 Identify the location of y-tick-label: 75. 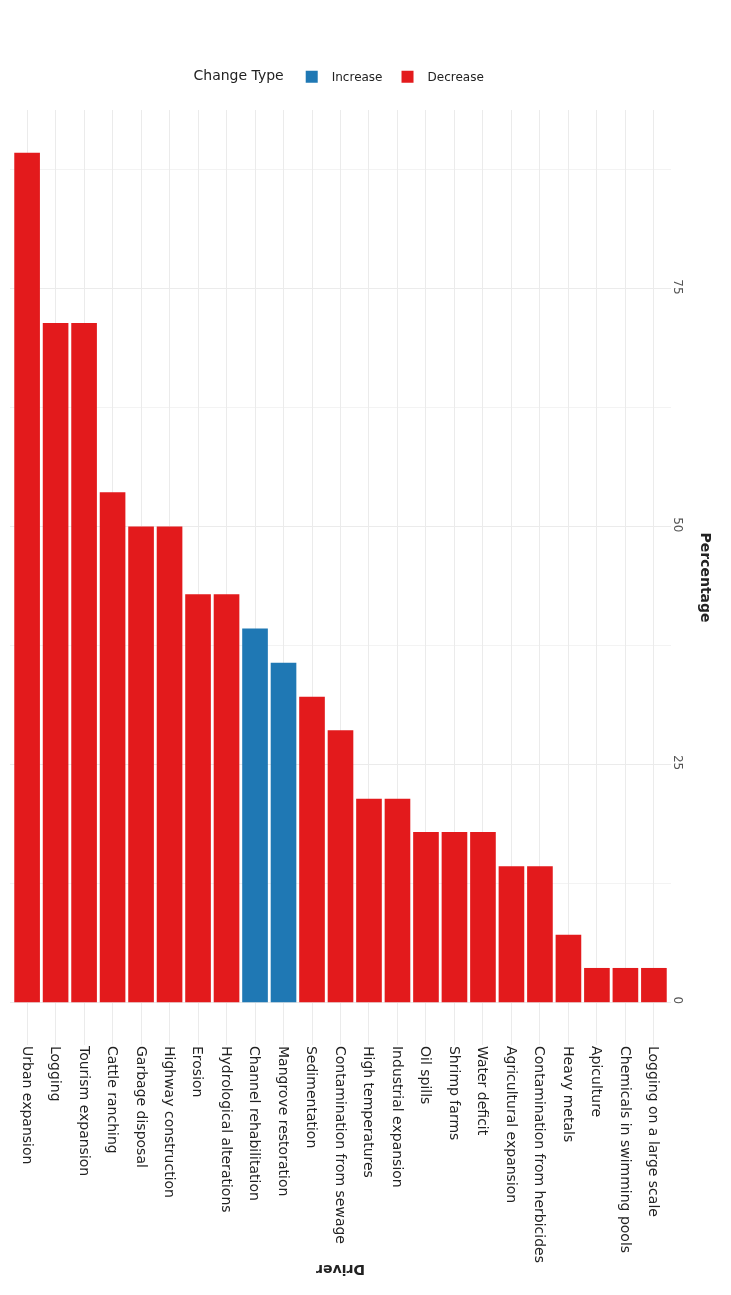
(678, 287).